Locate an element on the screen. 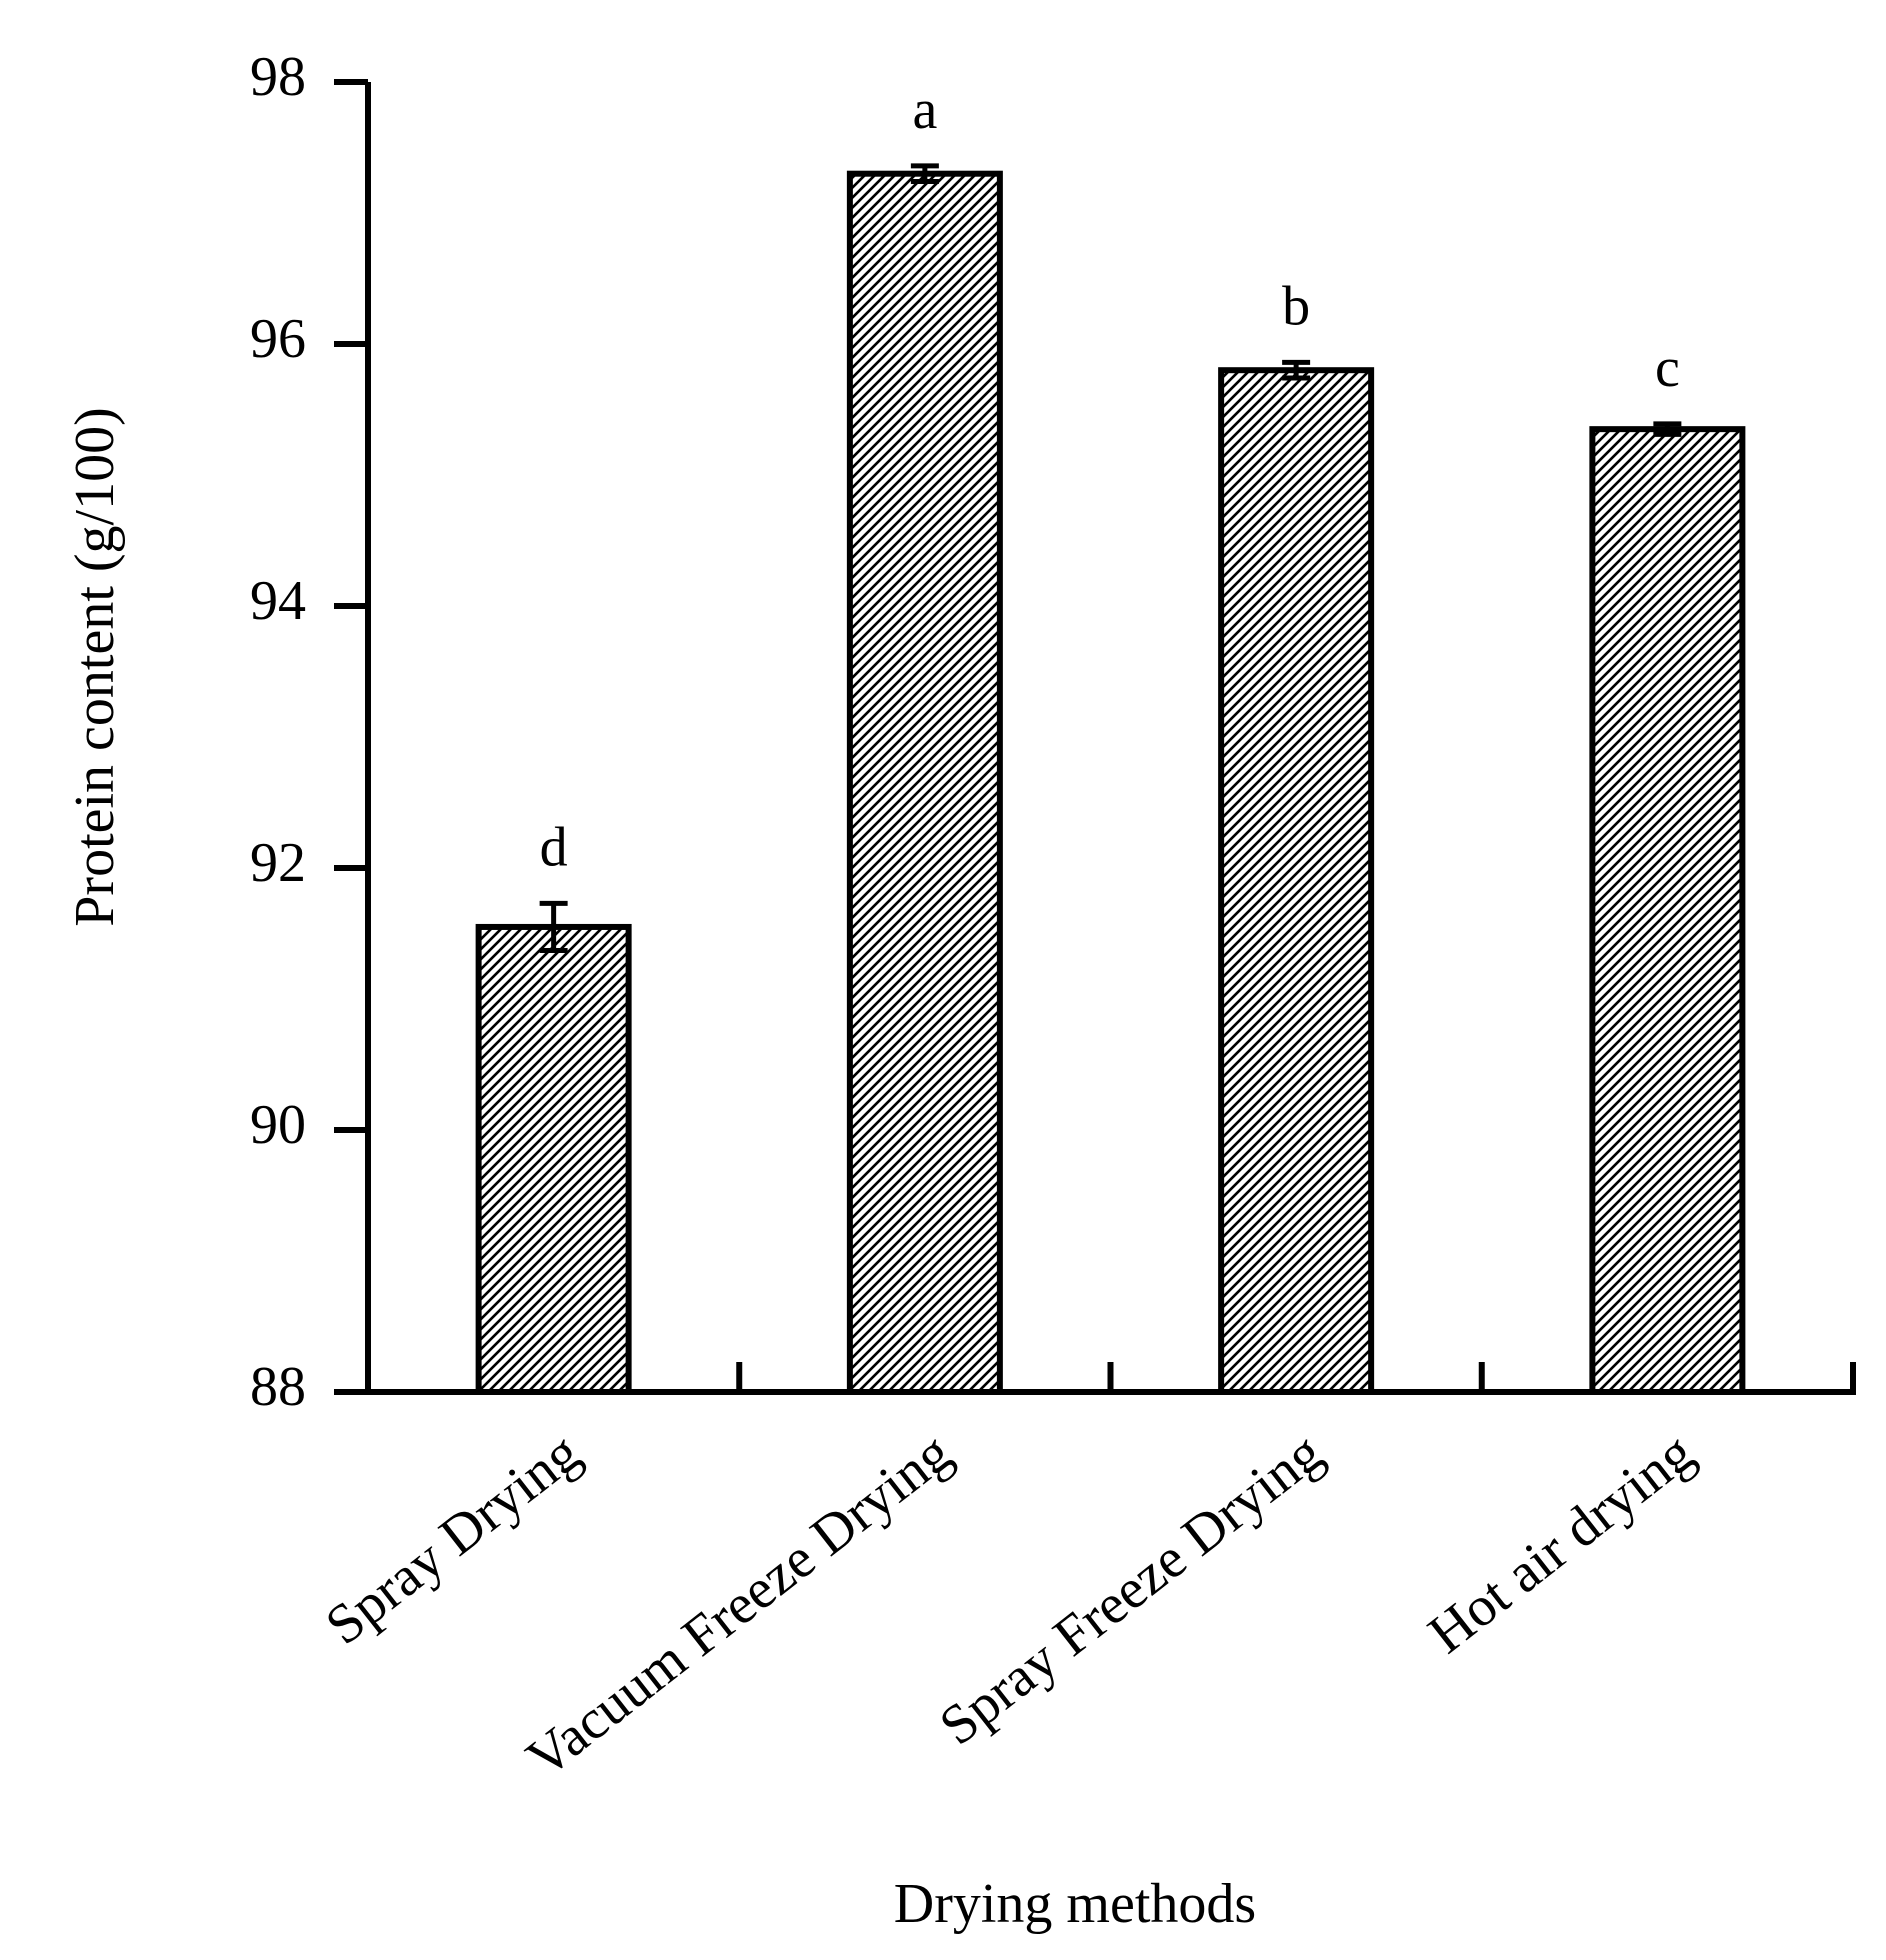  y-tick-label: 94 is located at coordinates (278, 601).